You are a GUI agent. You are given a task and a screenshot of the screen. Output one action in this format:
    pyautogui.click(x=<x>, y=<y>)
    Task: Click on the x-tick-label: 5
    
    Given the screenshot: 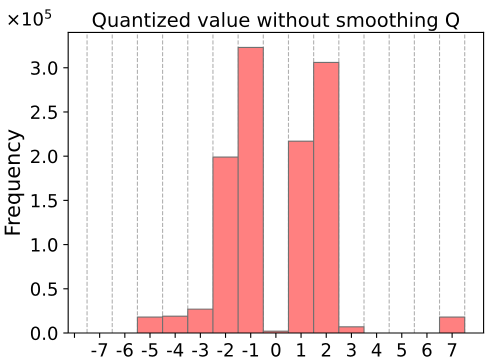 What is the action you would take?
    pyautogui.click(x=401, y=350)
    